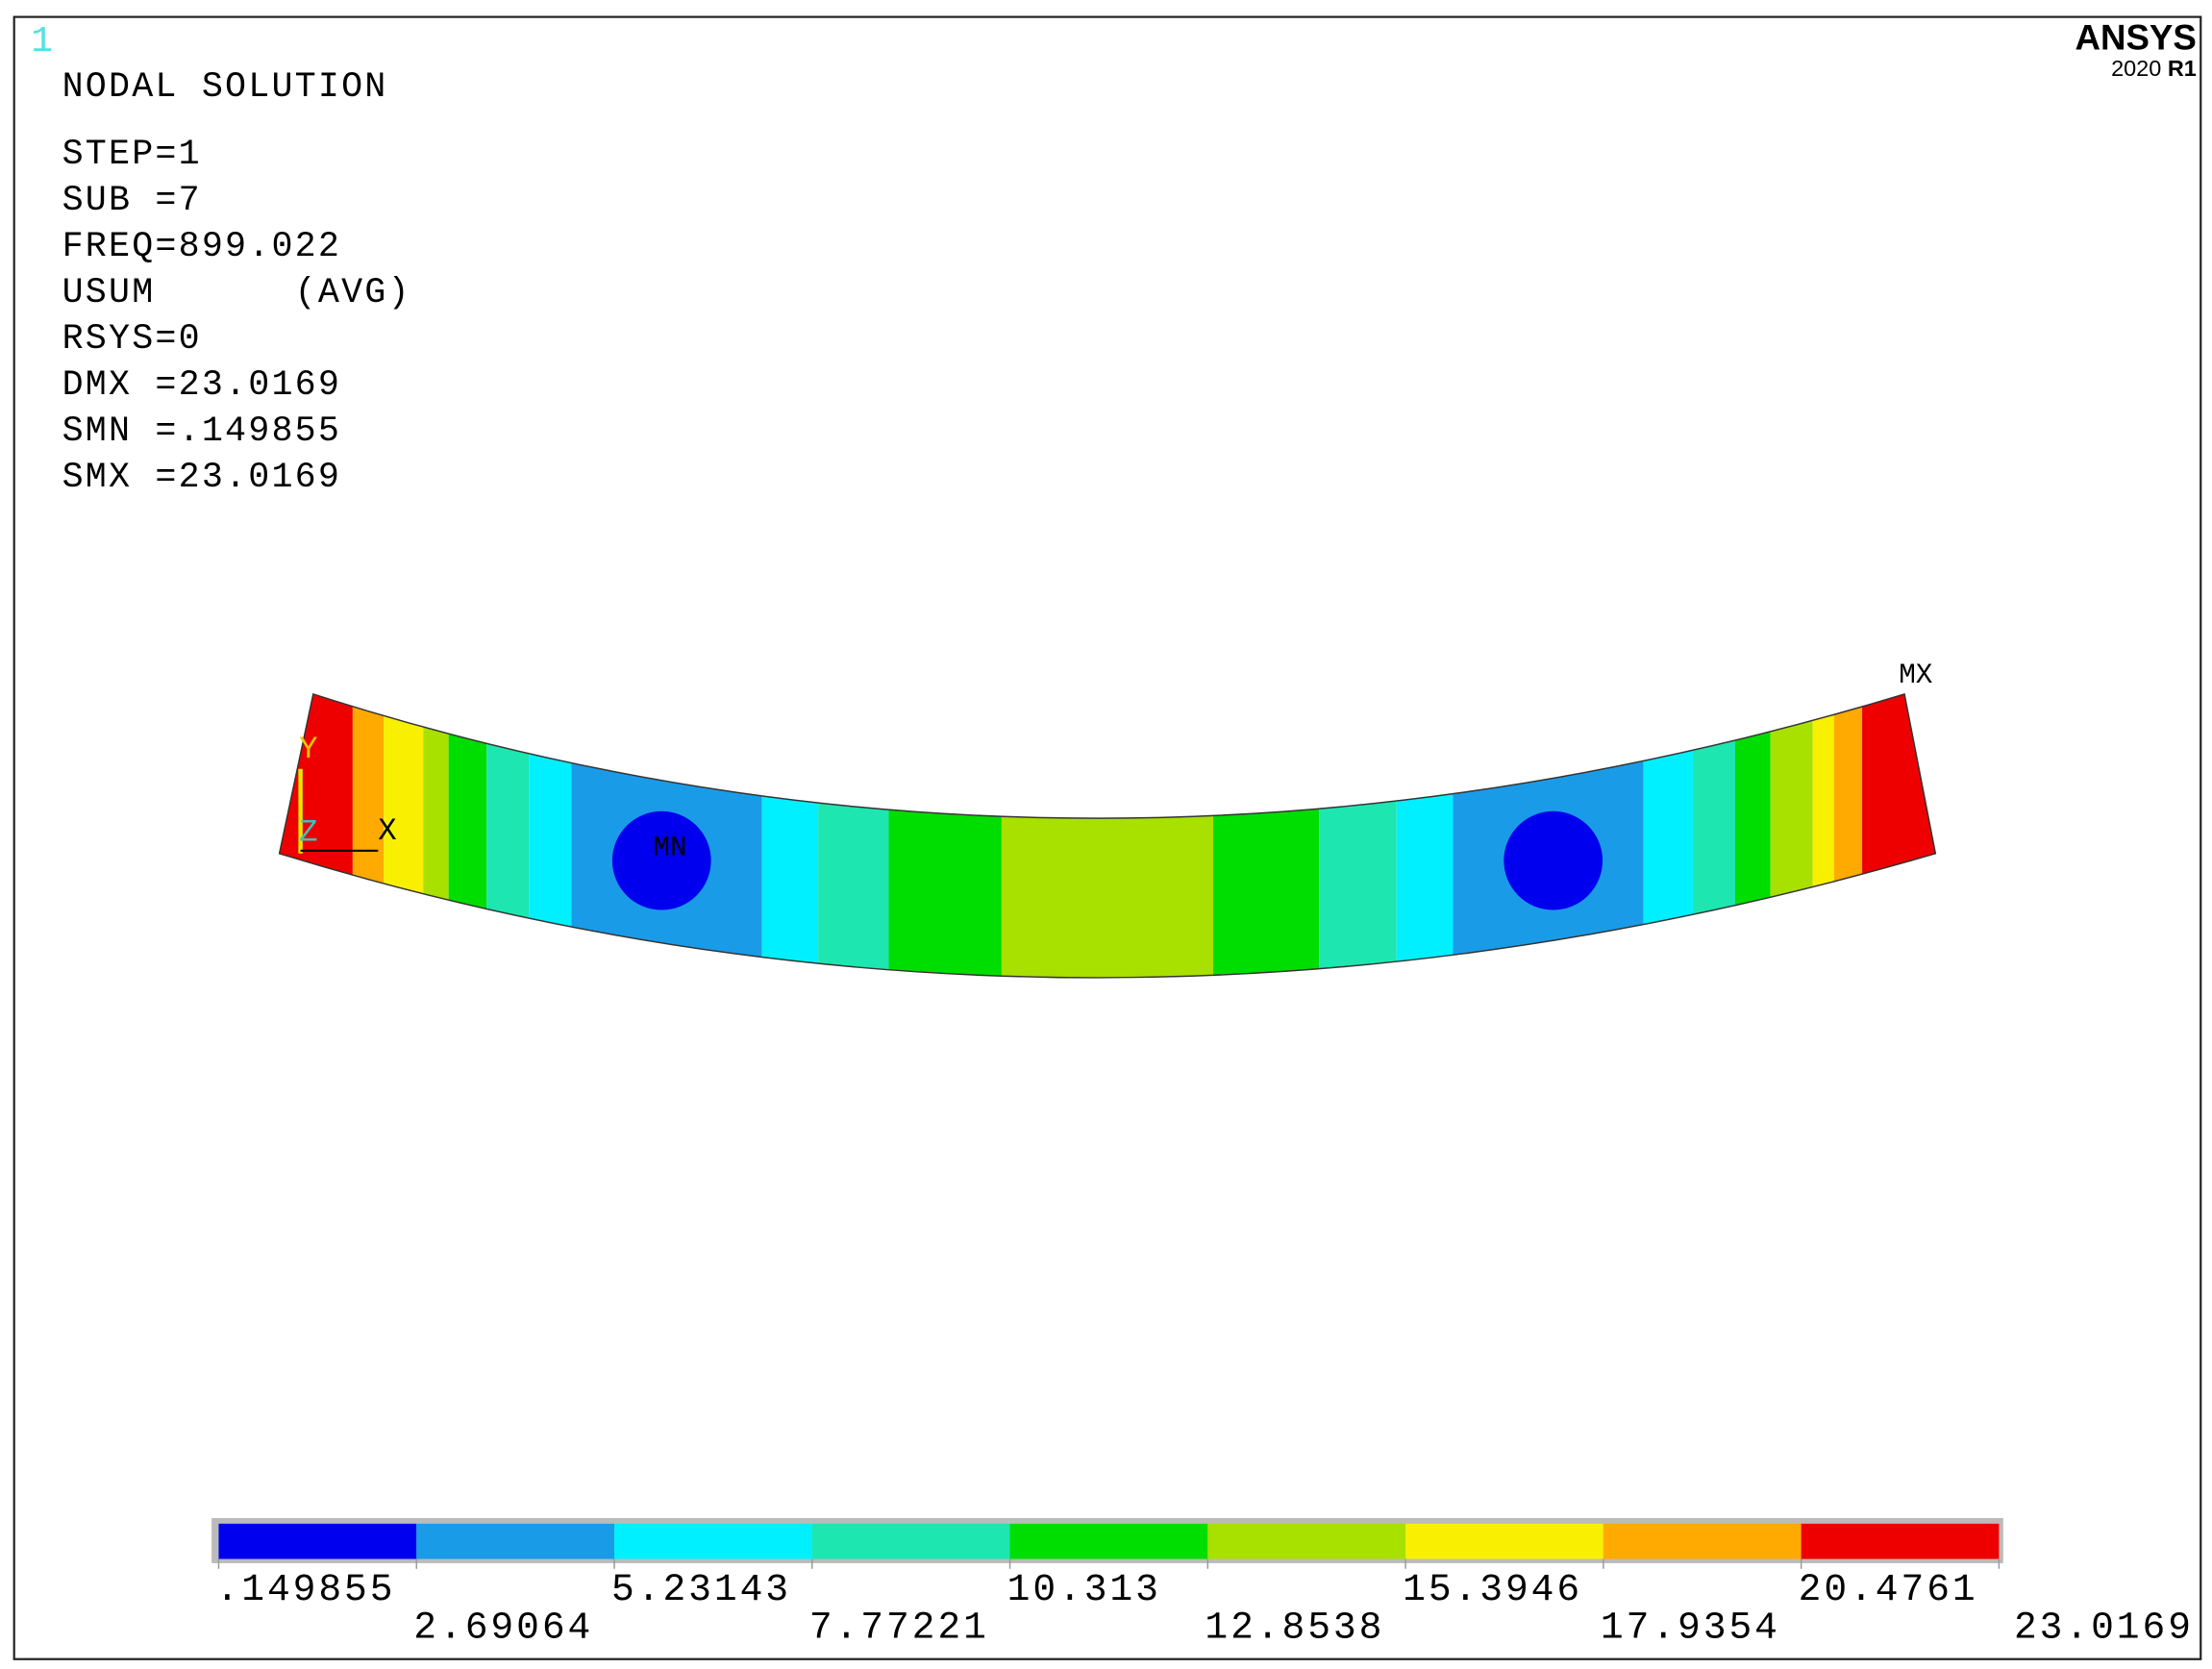 This screenshot has width=2212, height=1669. I want to click on legend-label: 2.69064, so click(503, 1628).